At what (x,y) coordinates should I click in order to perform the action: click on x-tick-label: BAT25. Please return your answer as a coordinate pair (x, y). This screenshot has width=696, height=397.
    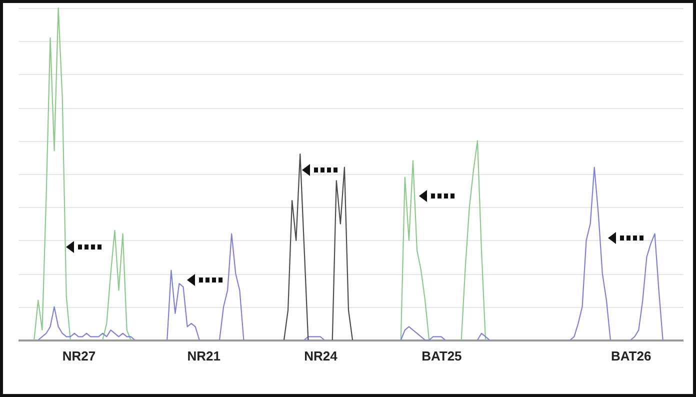
    Looking at the image, I should click on (442, 356).